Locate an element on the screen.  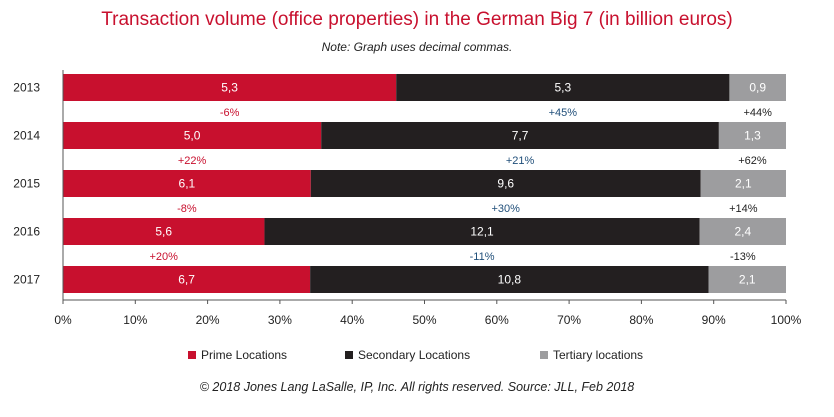
bar-value-label: 9,6 is located at coordinates (505, 184).